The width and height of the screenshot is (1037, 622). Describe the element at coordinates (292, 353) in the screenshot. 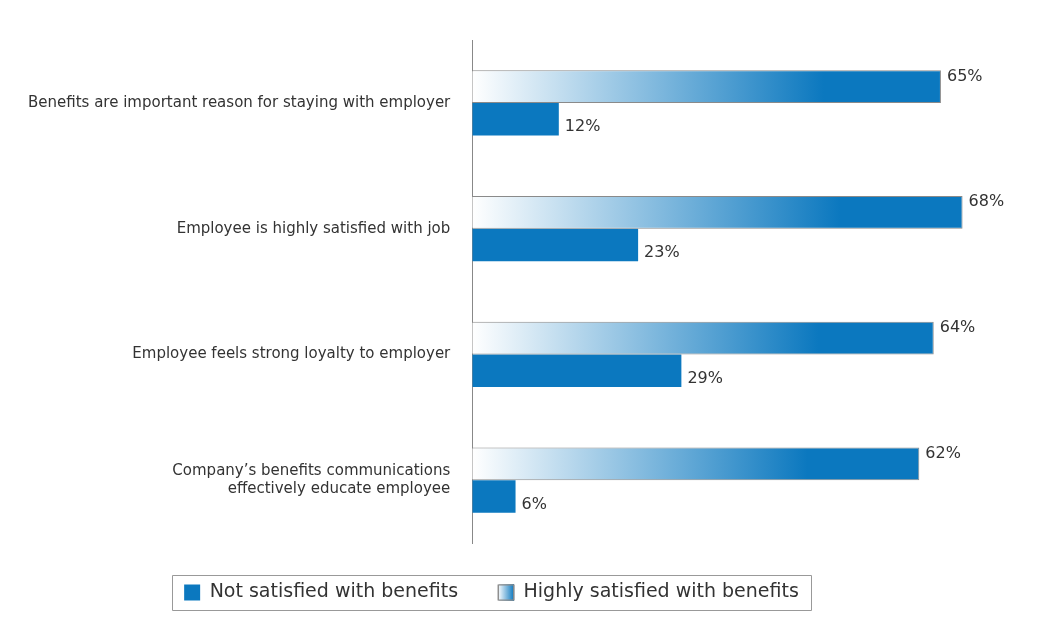

I see `y-tick-label: Employee feels strong loyalty to employer` at that location.